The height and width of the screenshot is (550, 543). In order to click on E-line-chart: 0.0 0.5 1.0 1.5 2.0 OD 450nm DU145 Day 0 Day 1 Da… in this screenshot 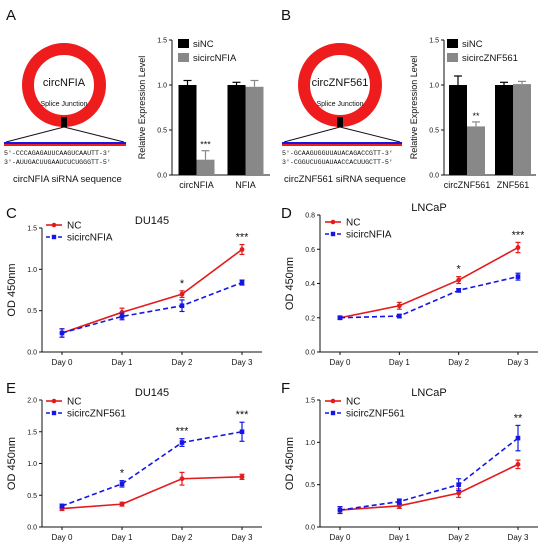, I will do `click(134, 464)`.